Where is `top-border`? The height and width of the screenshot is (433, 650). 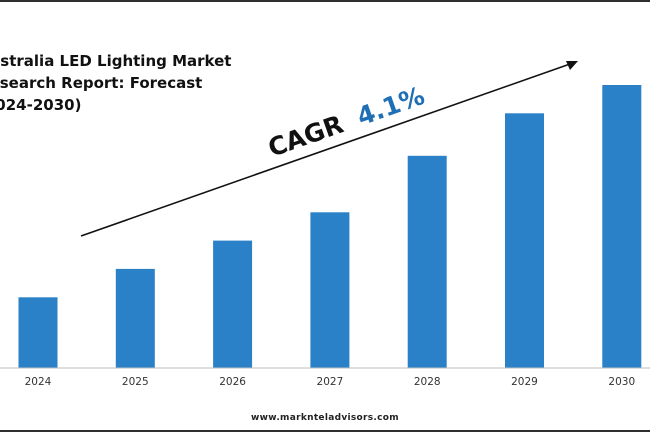 top-border is located at coordinates (325, 1).